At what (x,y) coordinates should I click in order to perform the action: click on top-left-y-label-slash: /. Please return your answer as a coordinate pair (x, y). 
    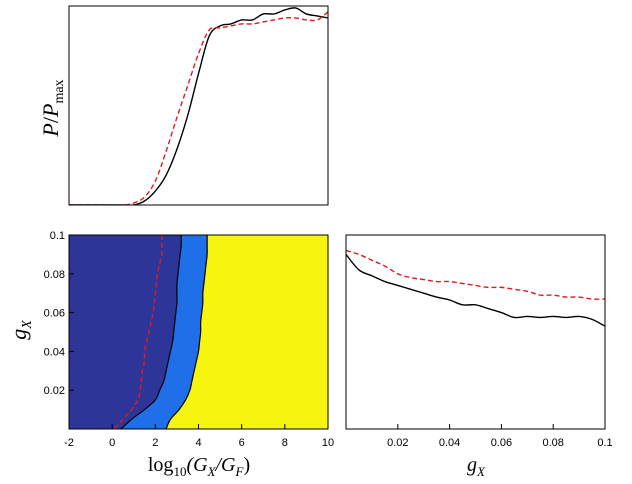
    Looking at the image, I should click on (50, 119).